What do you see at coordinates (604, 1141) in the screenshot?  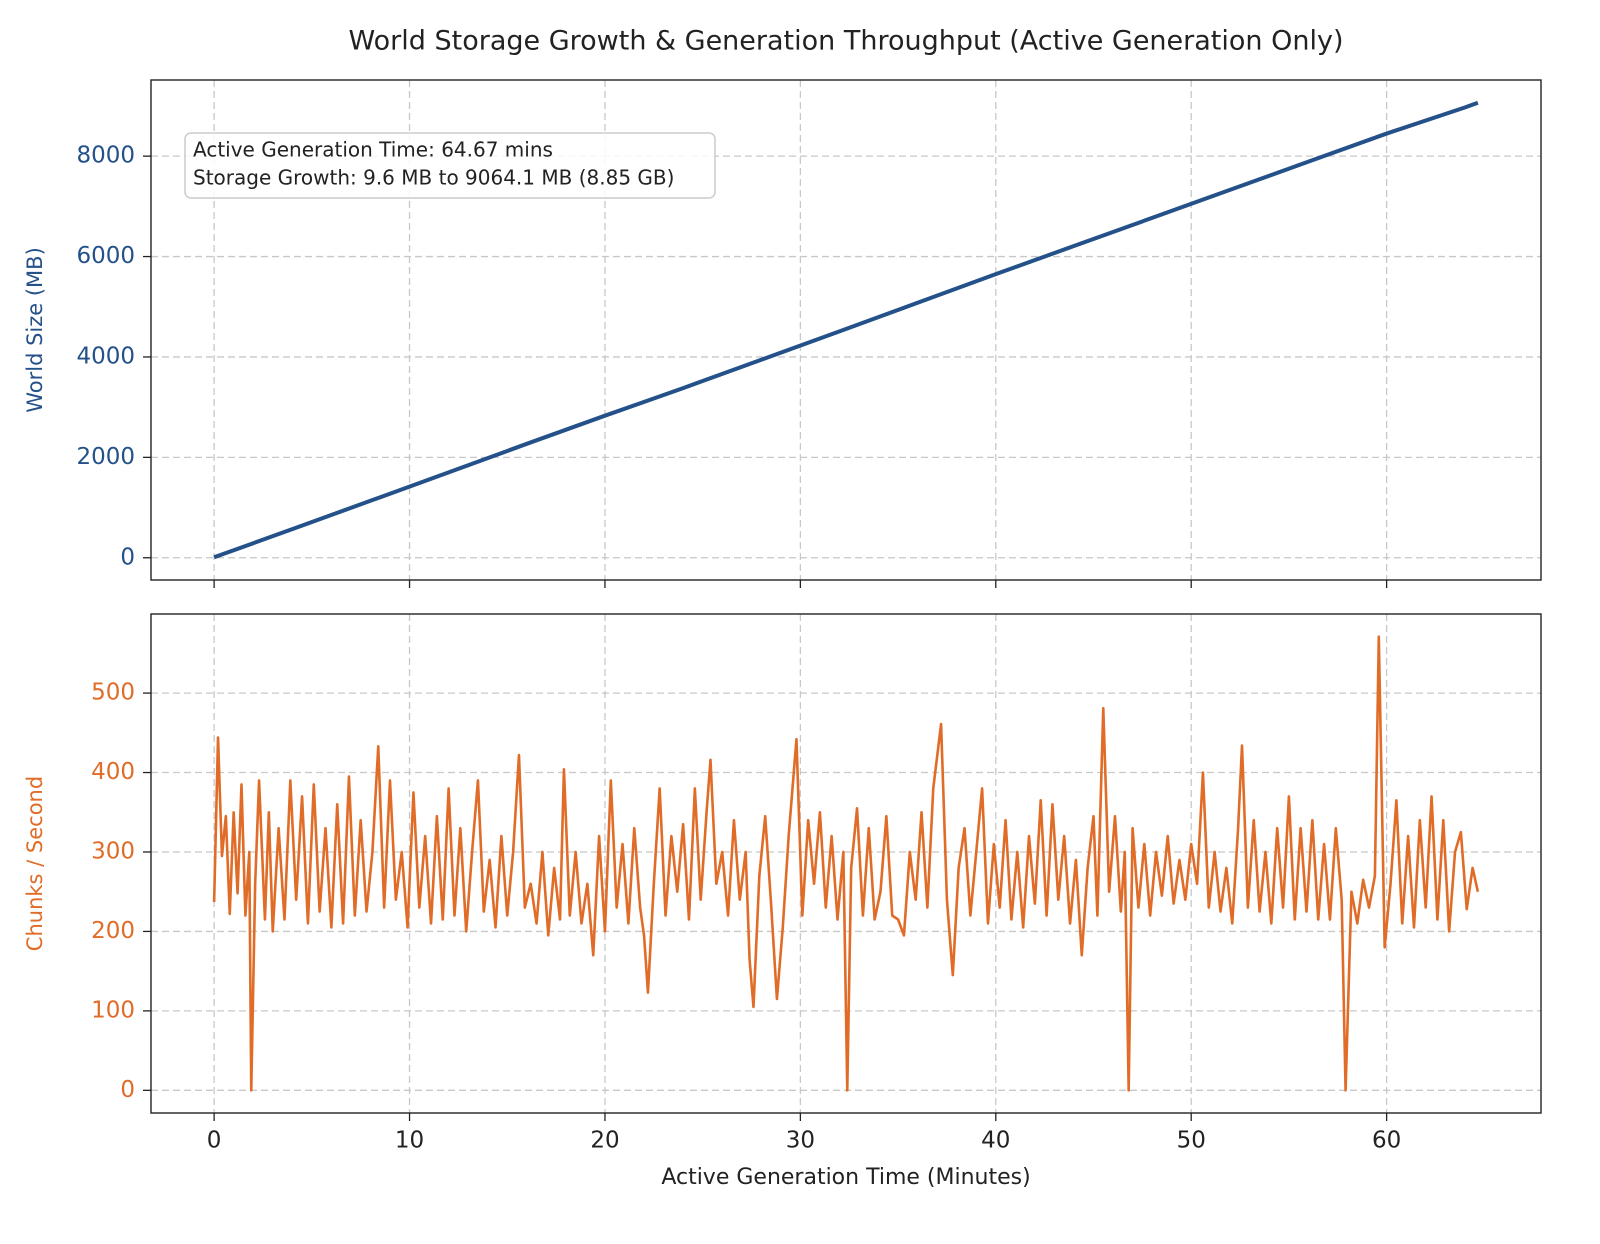 I see `x-tick-label: 20` at bounding box center [604, 1141].